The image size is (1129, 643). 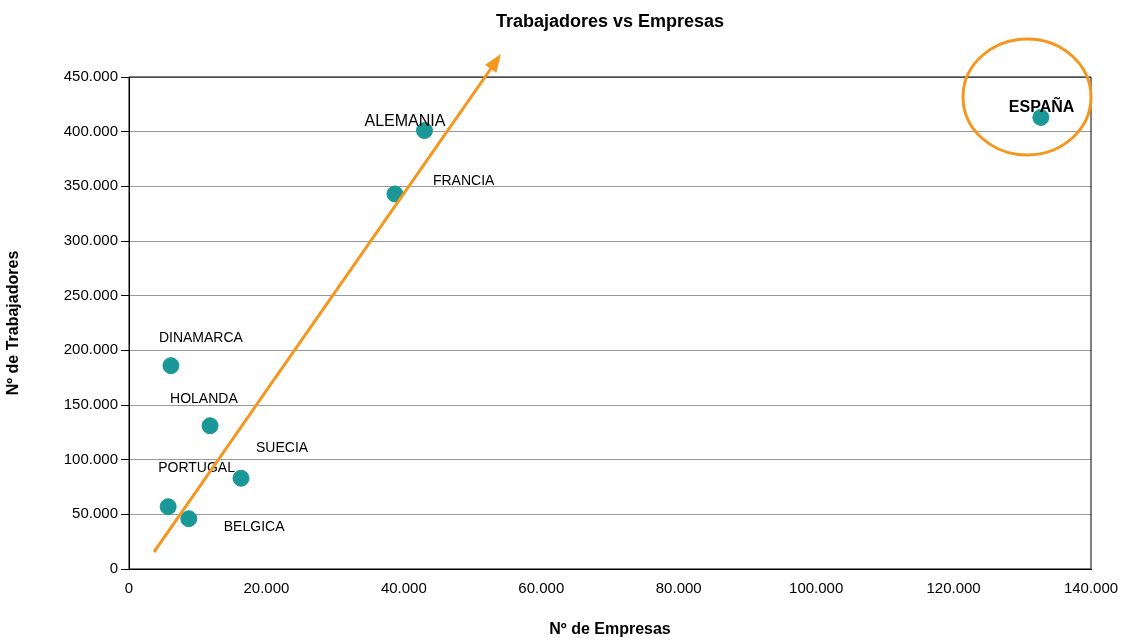 I want to click on annotation: ESPAÑA, so click(x=1041, y=105).